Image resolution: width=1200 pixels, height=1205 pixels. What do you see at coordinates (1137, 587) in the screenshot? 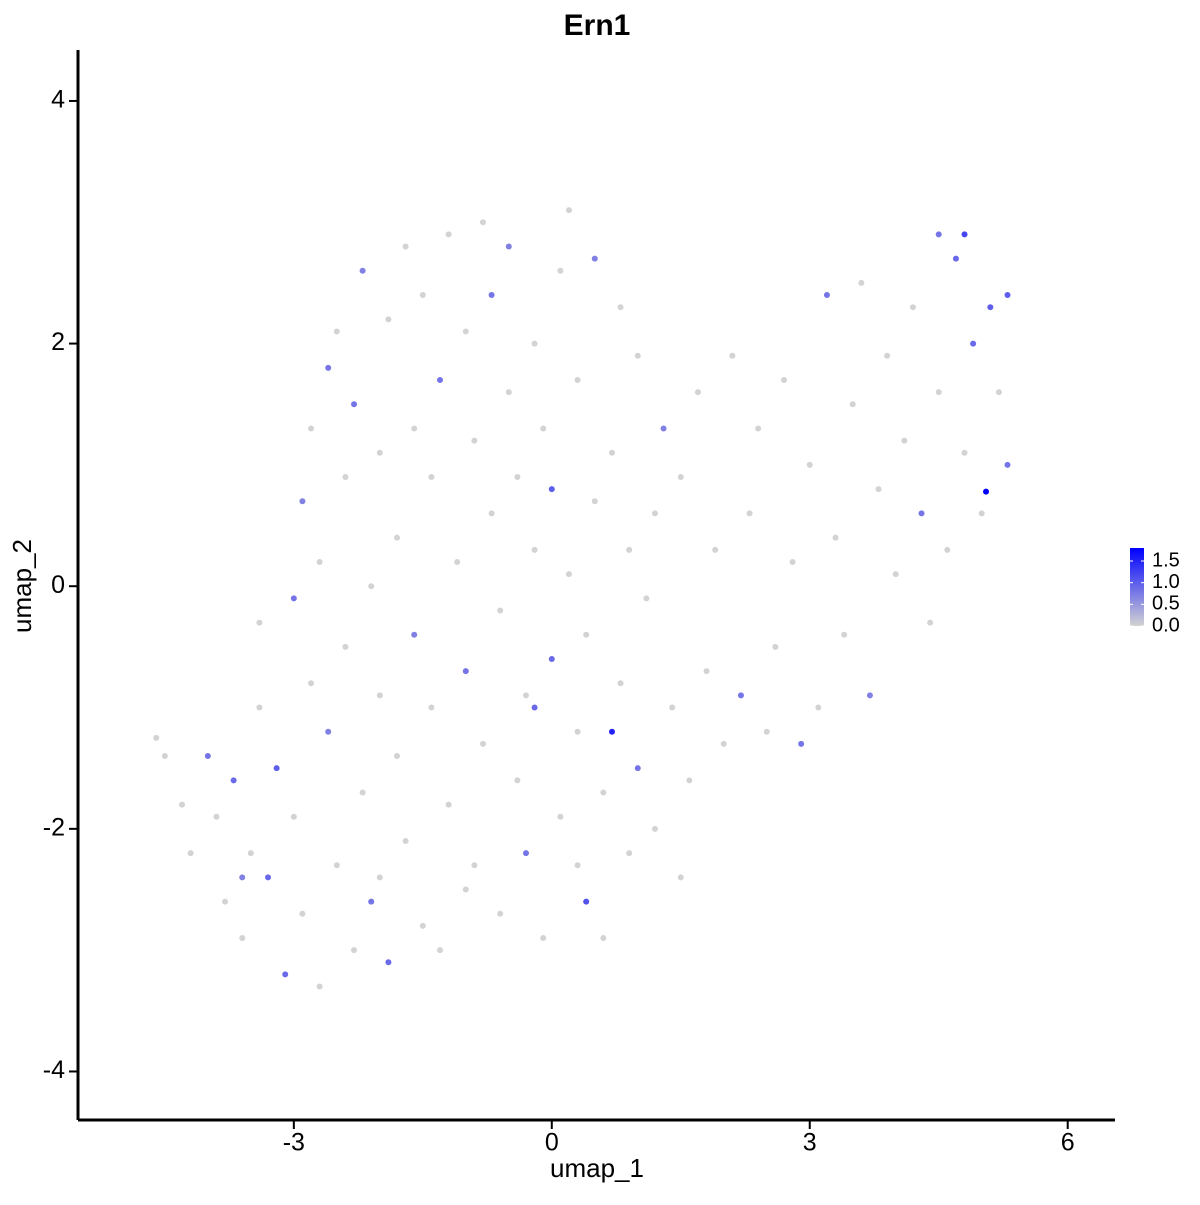
I see `color-bar` at bounding box center [1137, 587].